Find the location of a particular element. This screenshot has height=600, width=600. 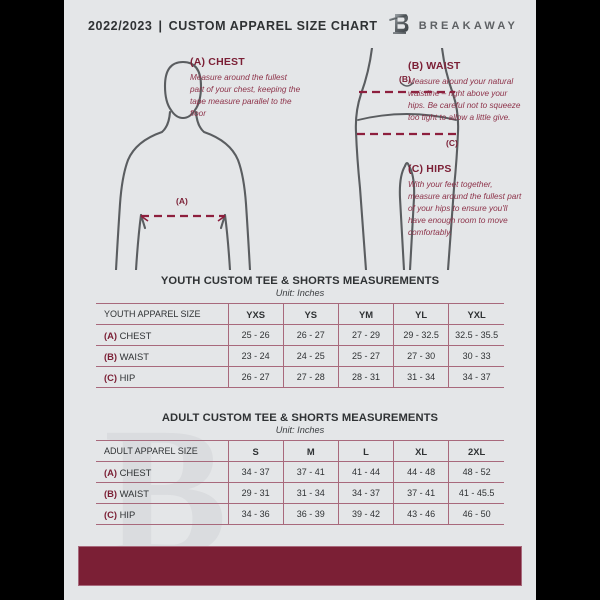

hips-info-title: (C) HIPS is located at coordinates (430, 169).